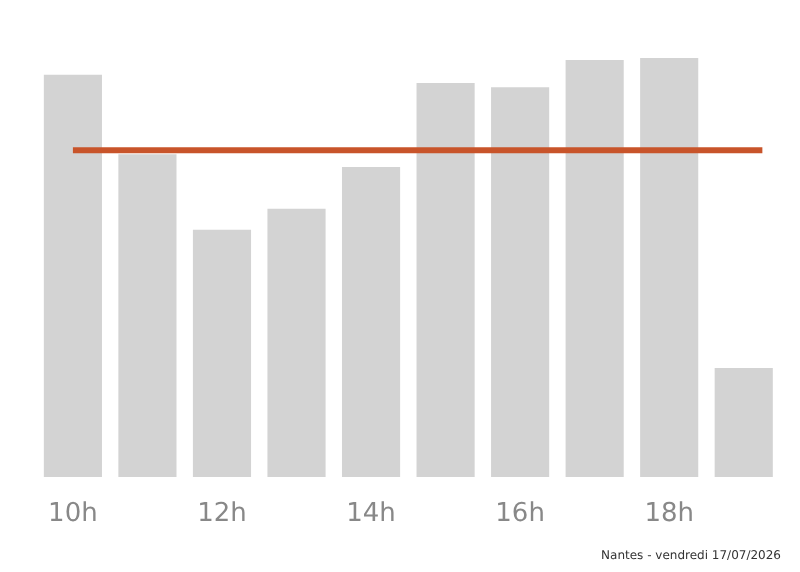  I want to click on x-tick-label: 10h, so click(73, 514).